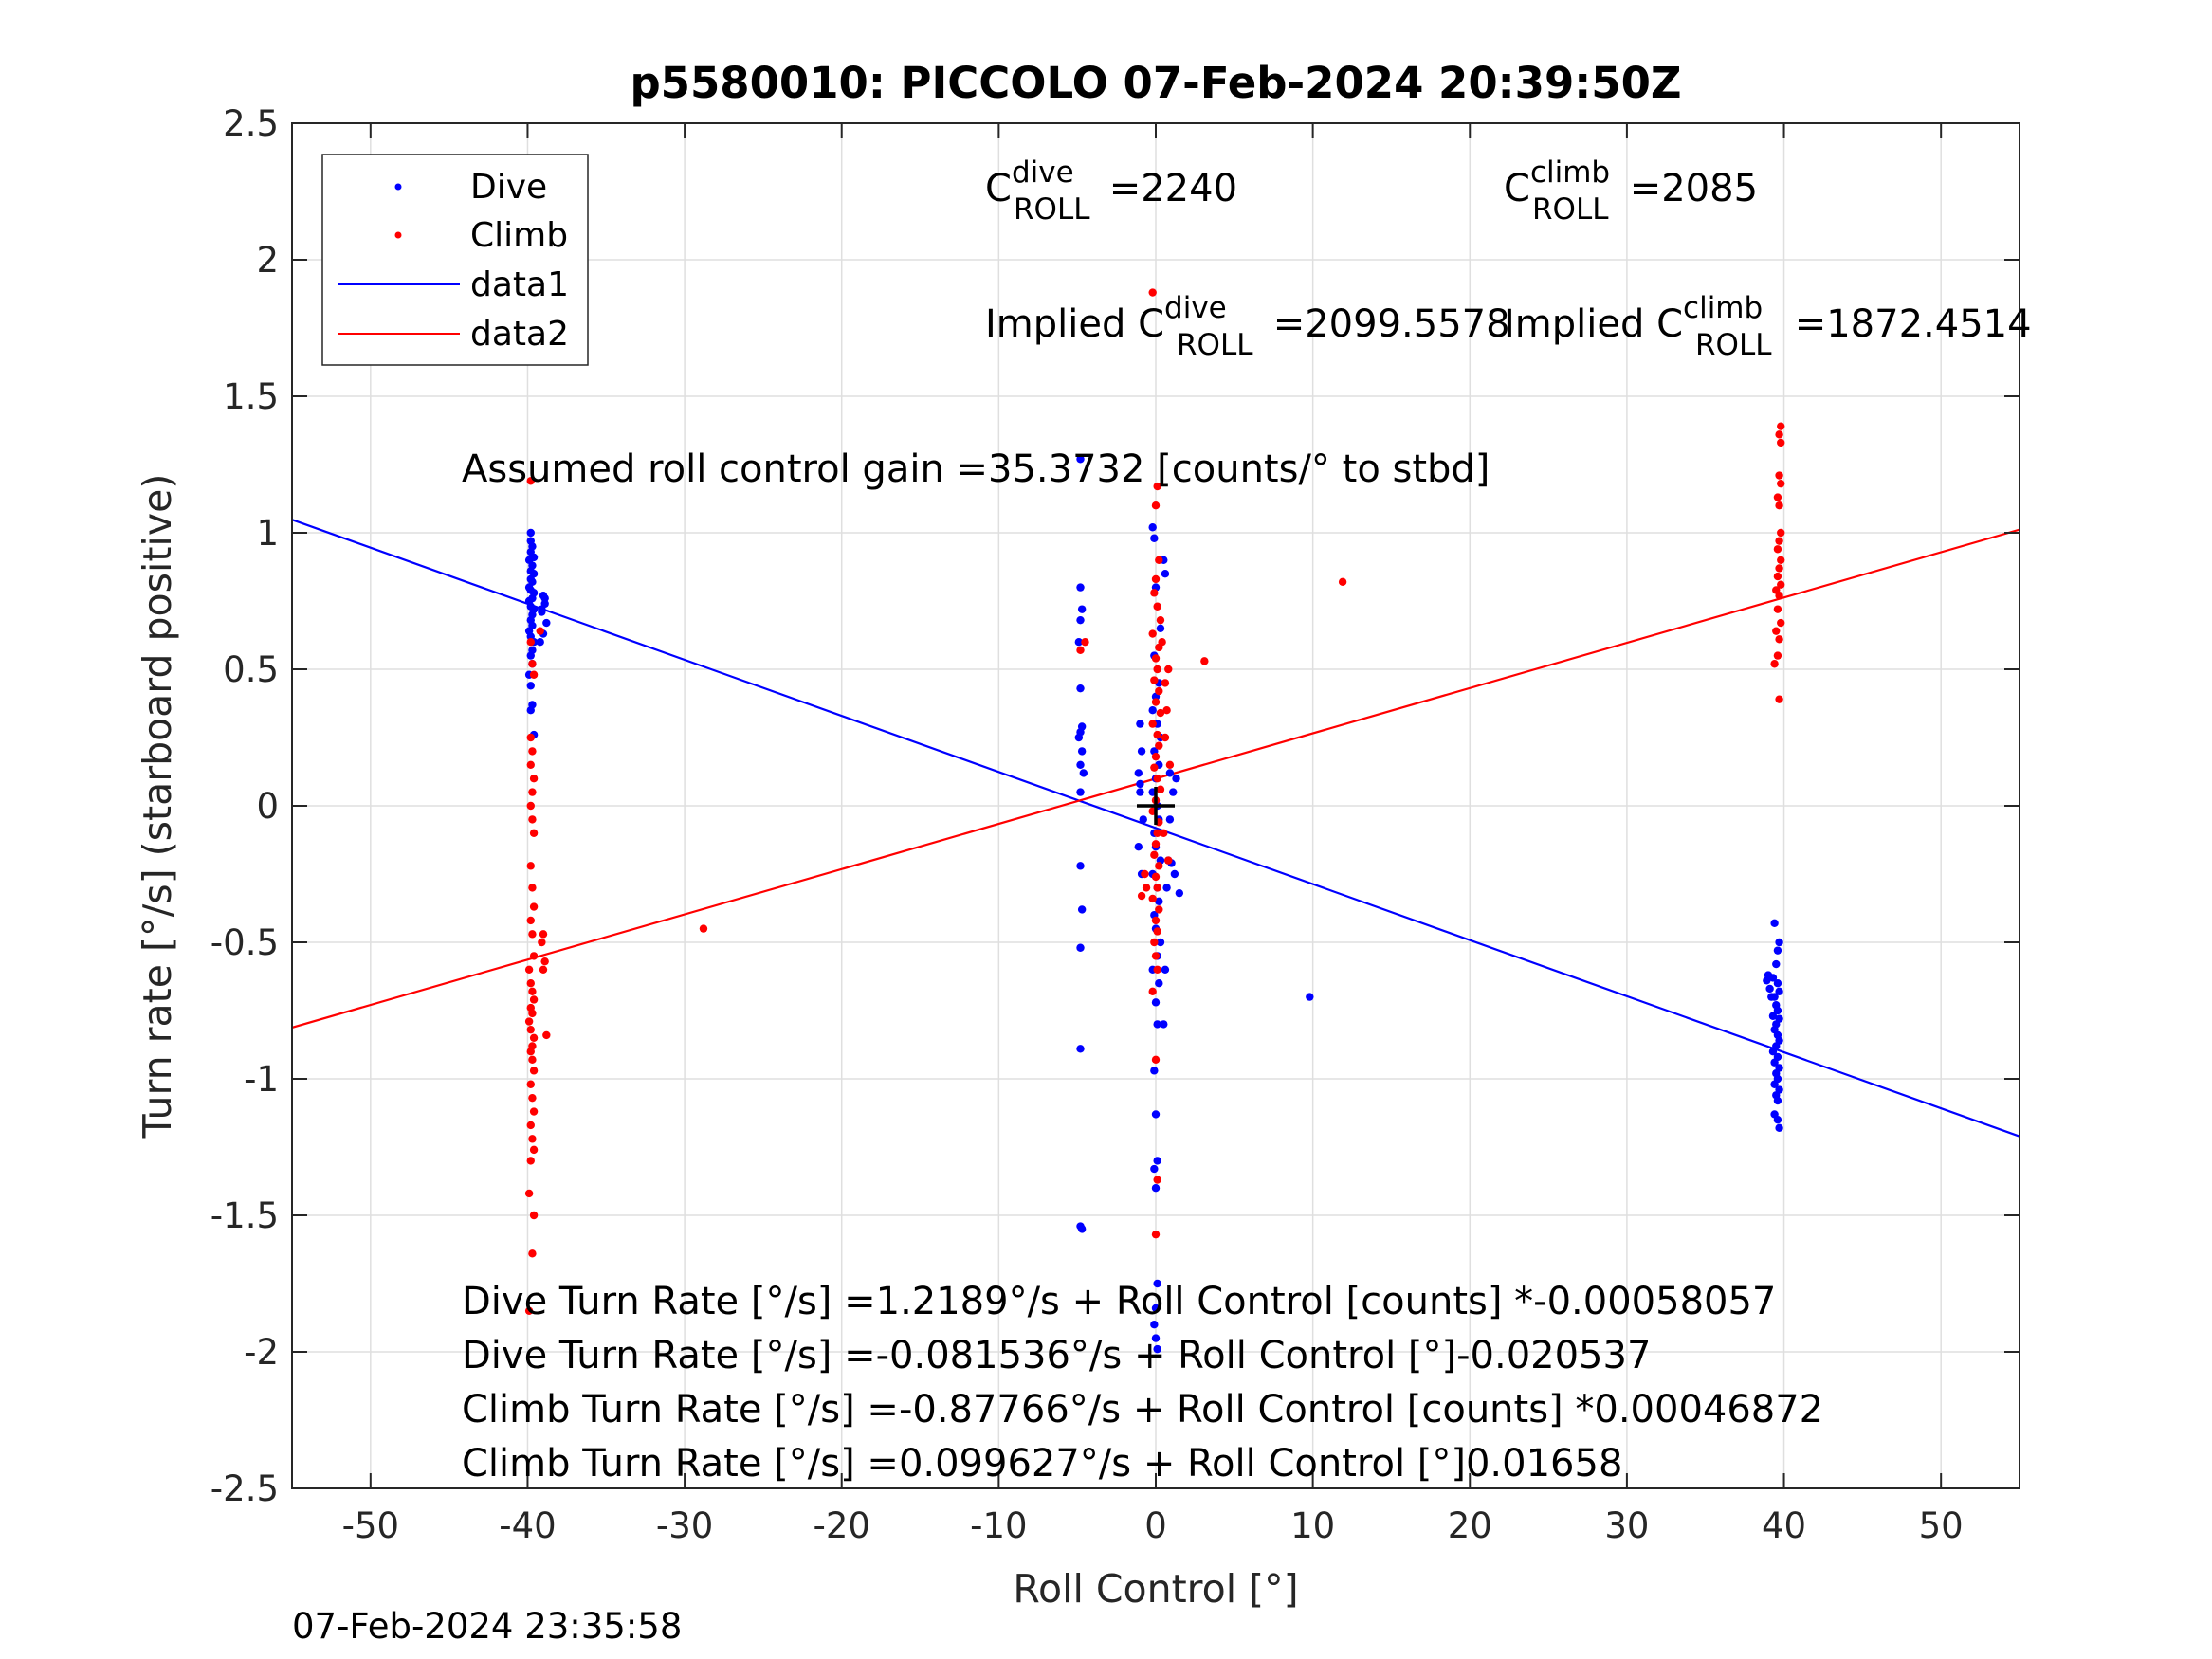 The height and width of the screenshot is (1659, 2212). What do you see at coordinates (244, 942) in the screenshot?
I see `y-tick-label: -0.5` at bounding box center [244, 942].